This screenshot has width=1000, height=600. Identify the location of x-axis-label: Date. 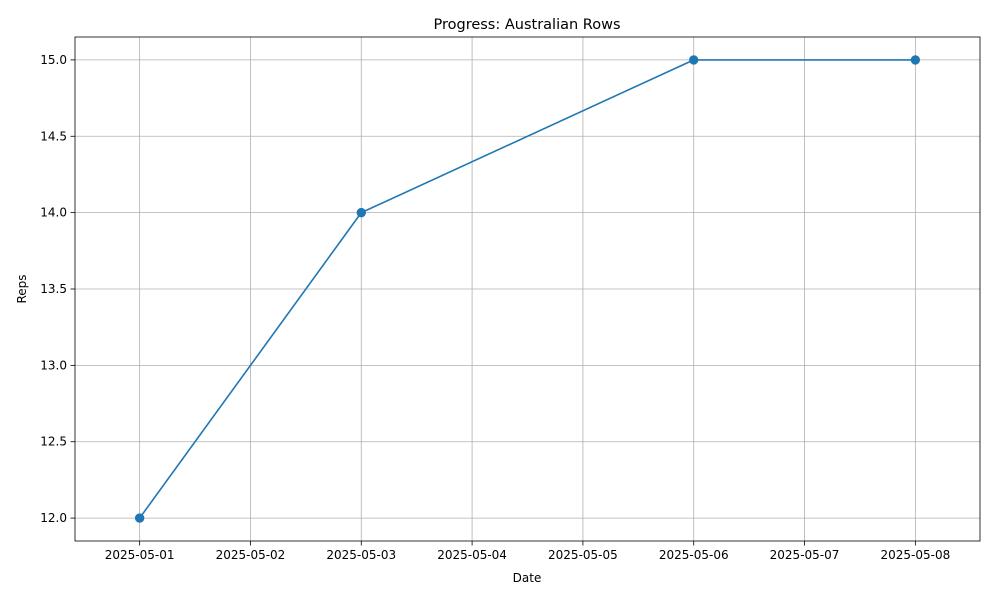
(527, 578).